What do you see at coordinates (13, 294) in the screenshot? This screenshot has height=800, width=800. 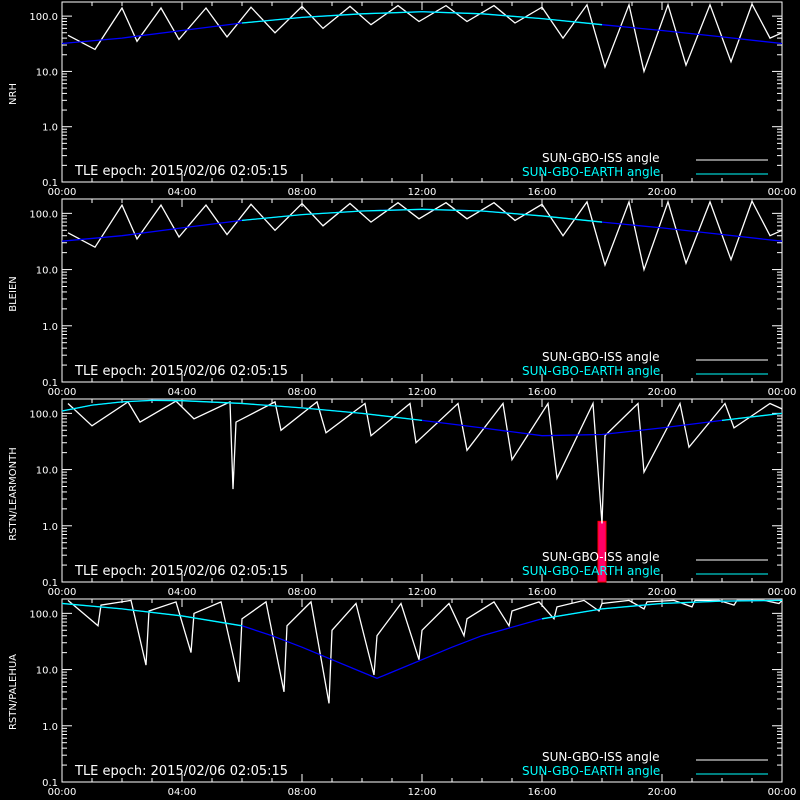 I see `y-axis-label: BLEIEN` at bounding box center [13, 294].